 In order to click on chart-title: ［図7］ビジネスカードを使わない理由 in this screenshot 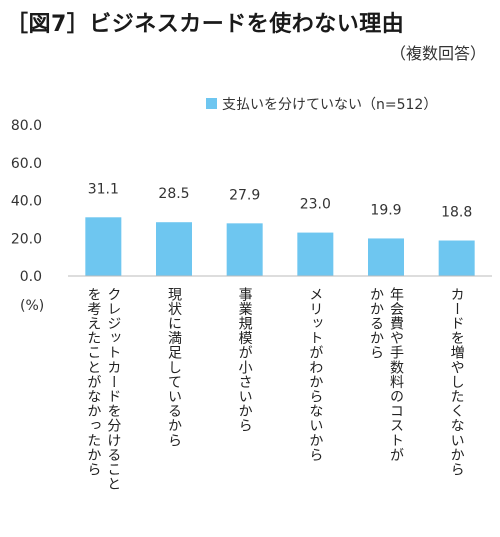, I will do `click(205, 24)`.